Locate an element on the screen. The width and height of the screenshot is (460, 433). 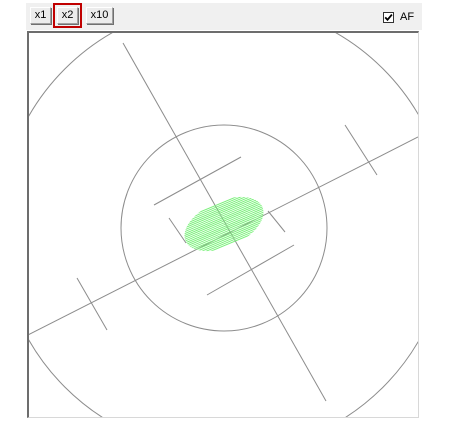
checkmark-icon is located at coordinates (388, 17).